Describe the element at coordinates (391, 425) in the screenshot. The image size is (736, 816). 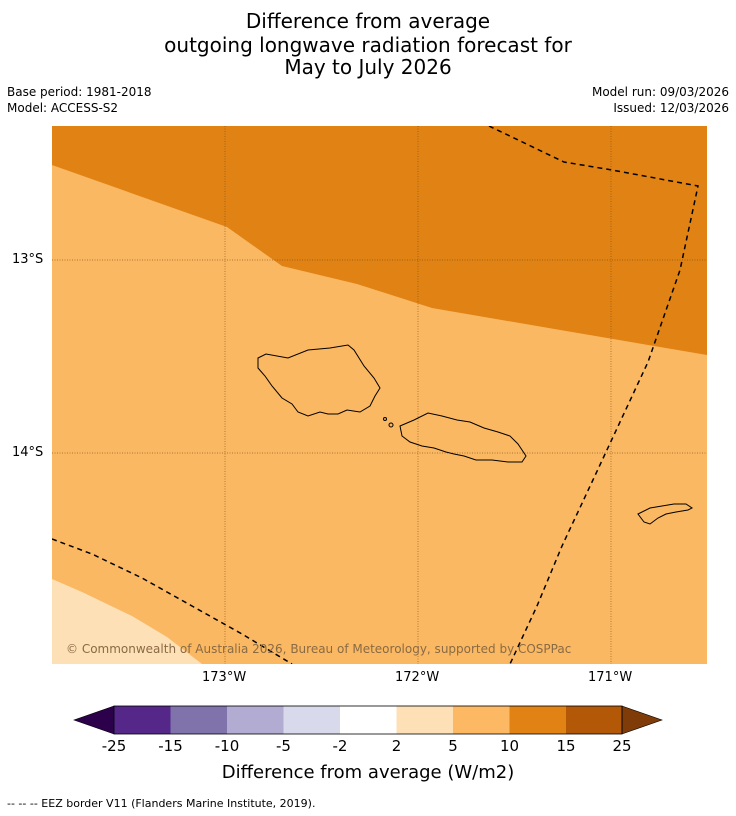
I see `manono-islet` at that location.